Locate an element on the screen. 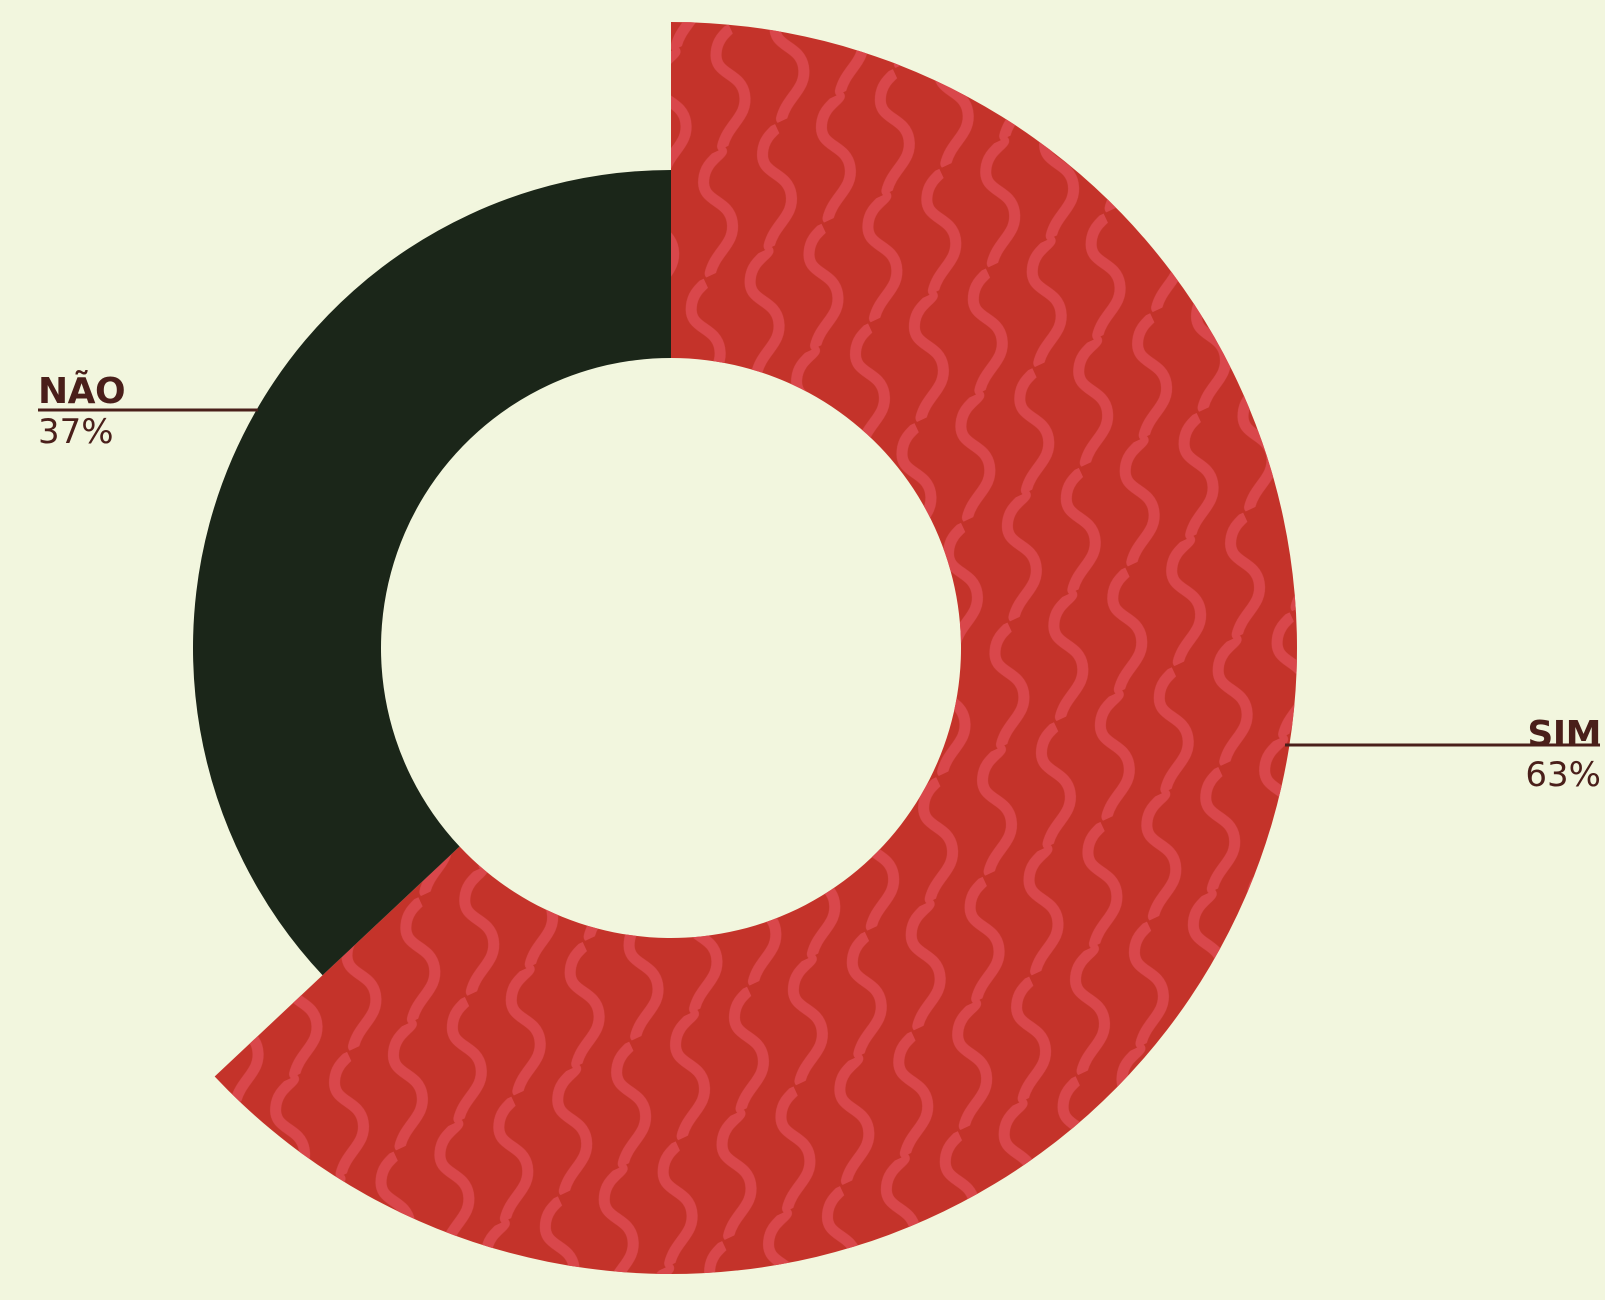 Image resolution: width=1605 pixels, height=1300 pixels. slice-label-nao: NÃO 37% is located at coordinates (82, 412).